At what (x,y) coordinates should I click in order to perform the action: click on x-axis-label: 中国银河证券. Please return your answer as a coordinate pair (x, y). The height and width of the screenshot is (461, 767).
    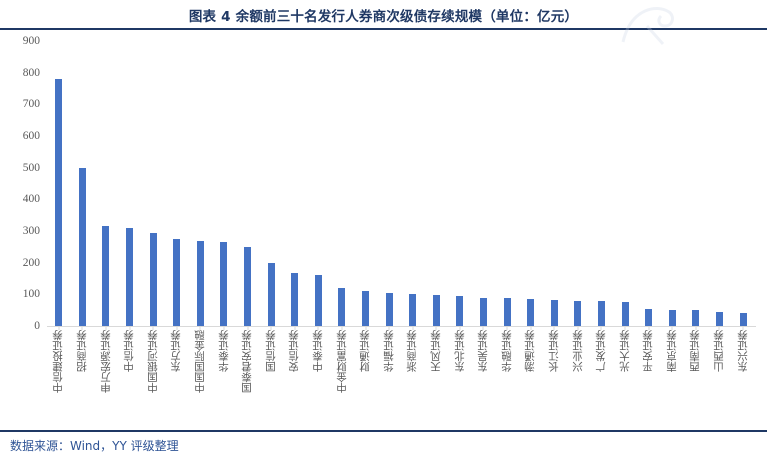
    Looking at the image, I should click on (152, 361).